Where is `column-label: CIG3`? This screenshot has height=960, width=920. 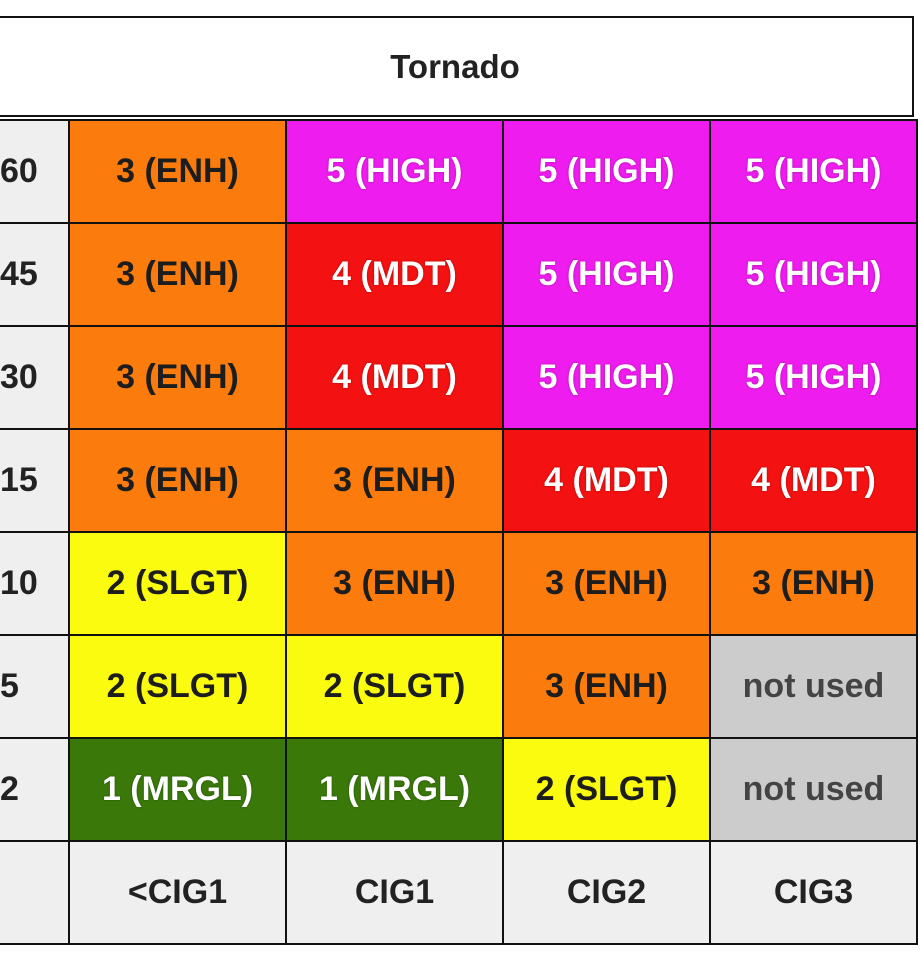 column-label: CIG3 is located at coordinates (813, 892).